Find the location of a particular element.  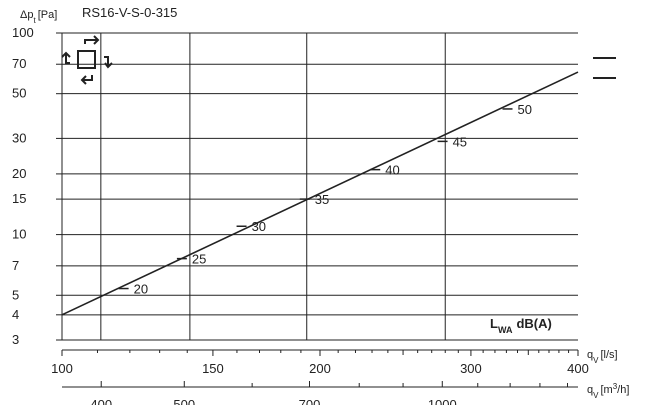

x2-tick-label: 400 is located at coordinates (101, 401).